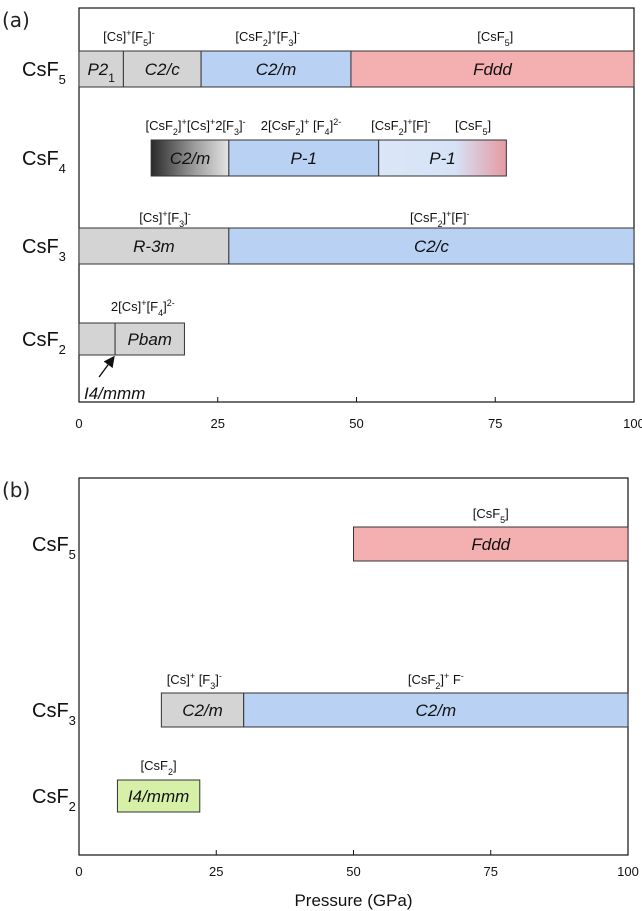 This screenshot has width=642, height=911. I want to click on composition-annotation: [CsF2]+[F3]-, so click(267, 38).